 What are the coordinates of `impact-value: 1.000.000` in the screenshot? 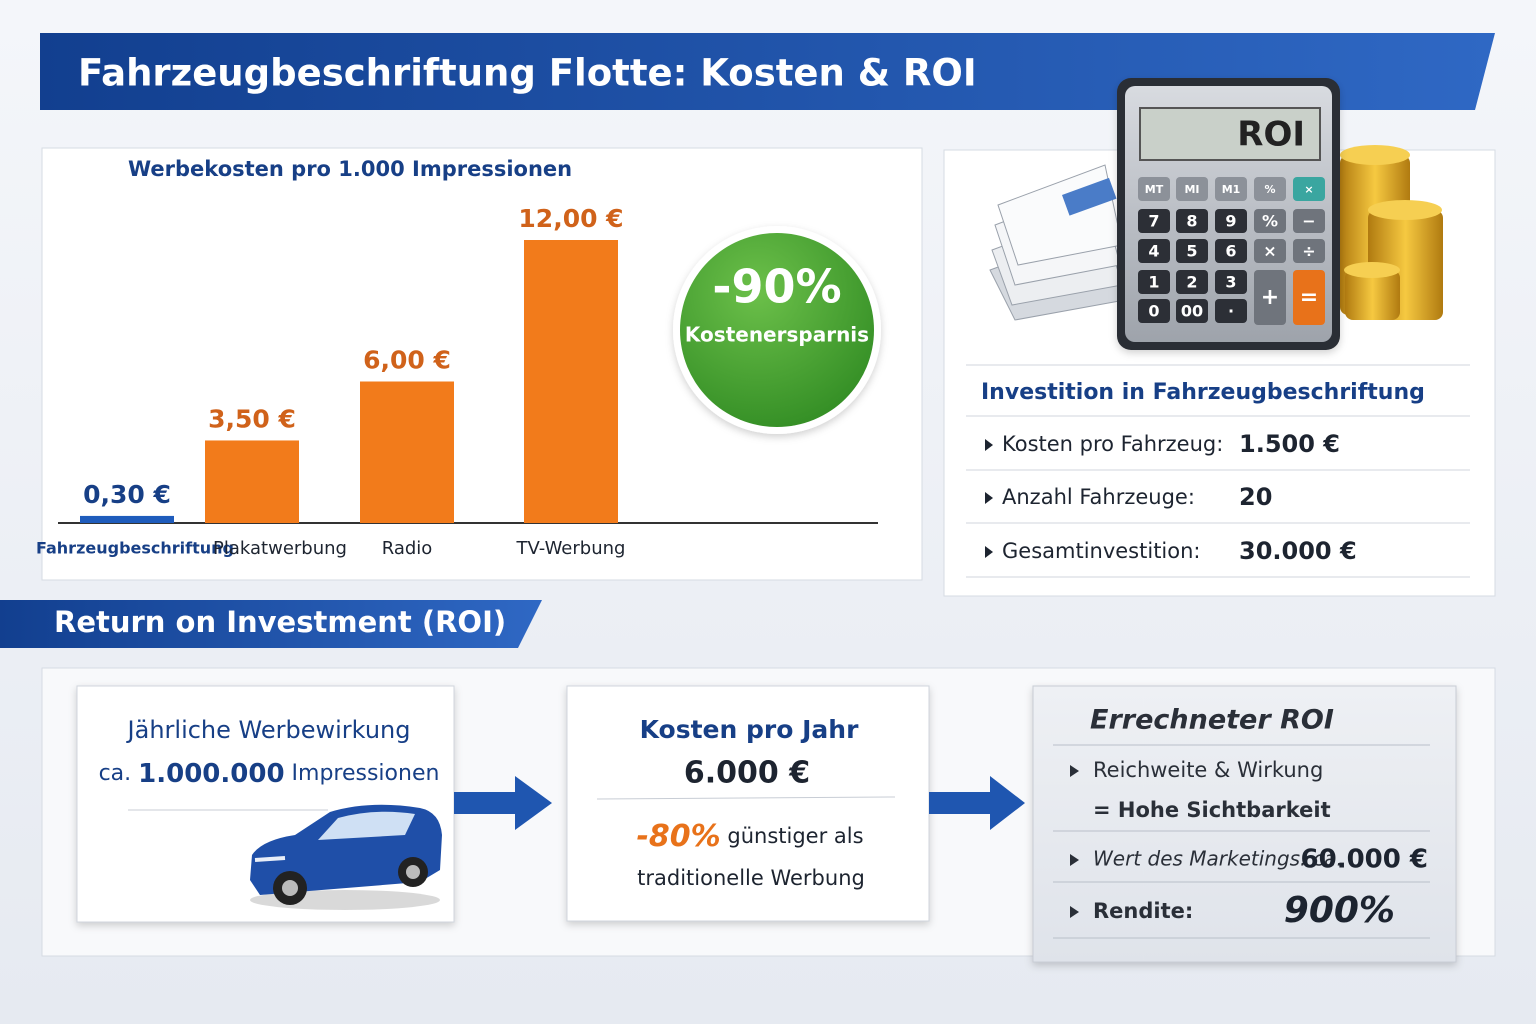 It's located at (211, 774).